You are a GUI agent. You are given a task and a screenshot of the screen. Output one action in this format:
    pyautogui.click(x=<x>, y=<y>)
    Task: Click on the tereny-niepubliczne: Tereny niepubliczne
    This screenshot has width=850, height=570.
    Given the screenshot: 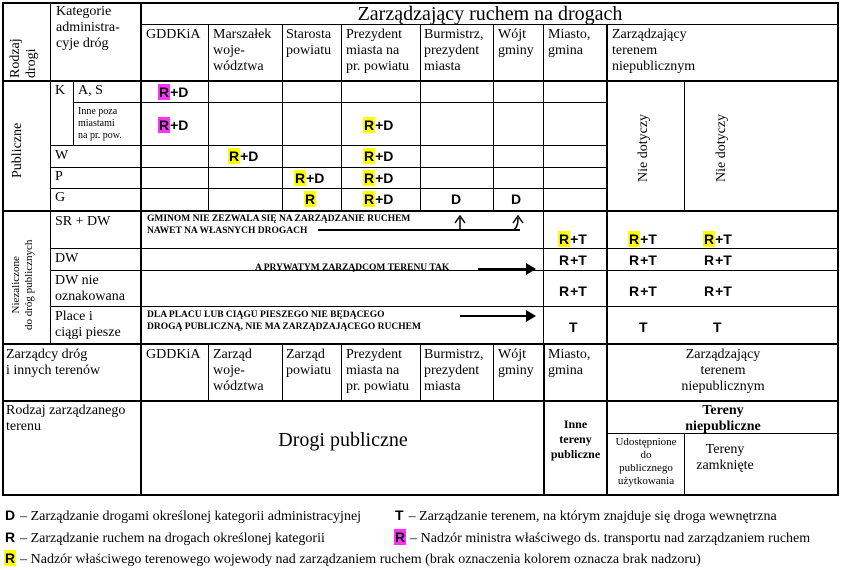 What is the action you would take?
    pyautogui.click(x=723, y=418)
    